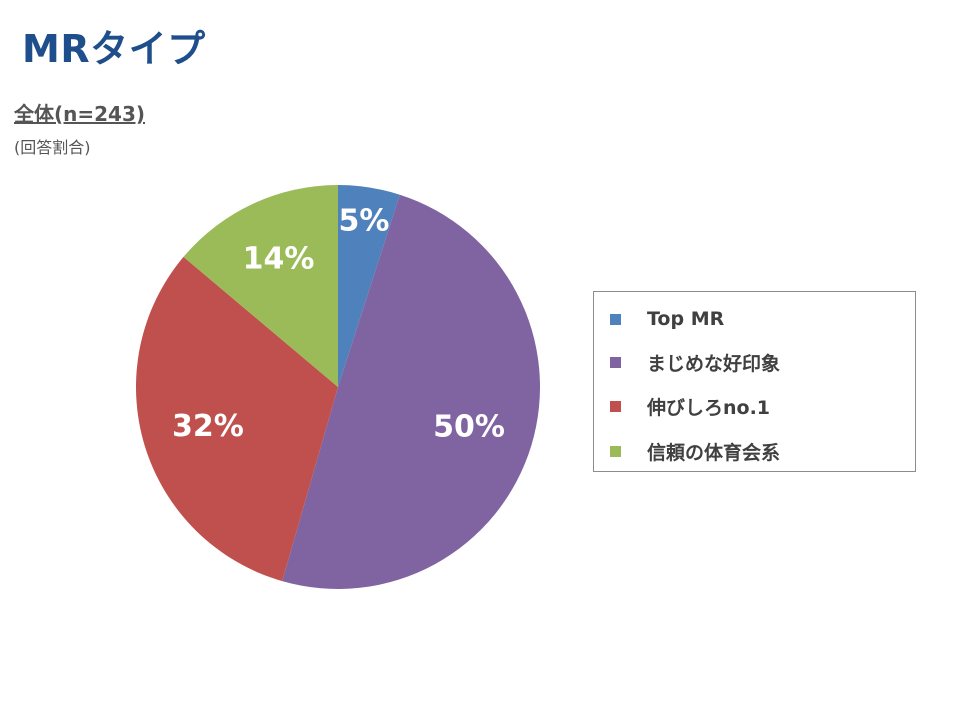 The image size is (960, 720). I want to click on legend-label: 伸びしろno.1, so click(709, 407).